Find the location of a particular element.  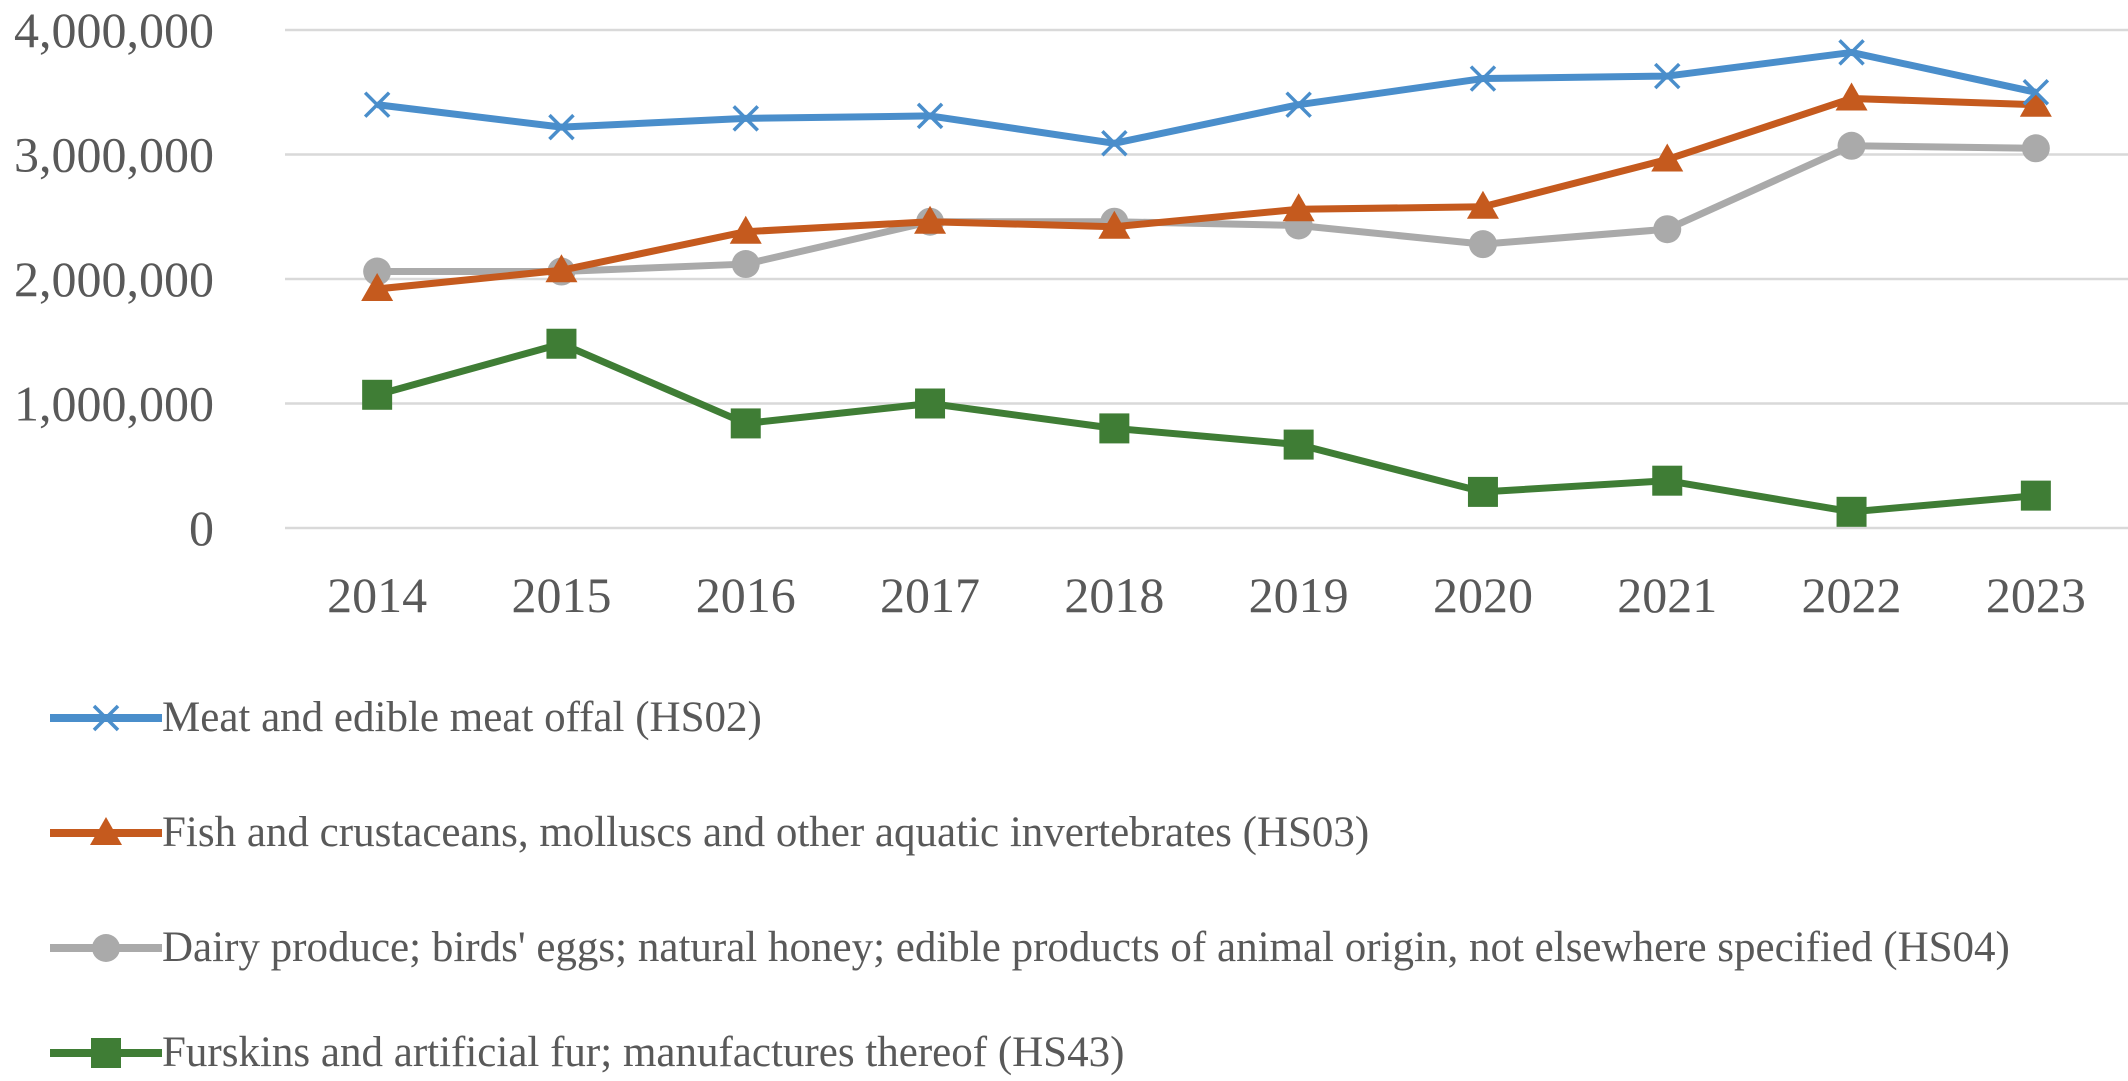

point-hs43-2017 is located at coordinates (930, 403).